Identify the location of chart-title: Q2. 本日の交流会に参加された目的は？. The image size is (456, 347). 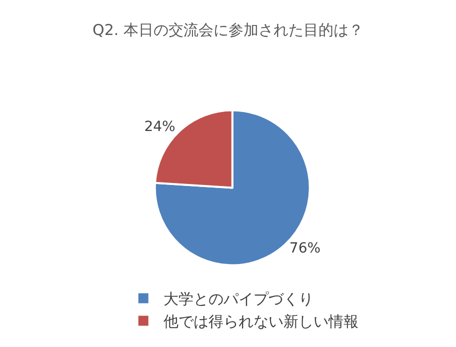
(228, 29).